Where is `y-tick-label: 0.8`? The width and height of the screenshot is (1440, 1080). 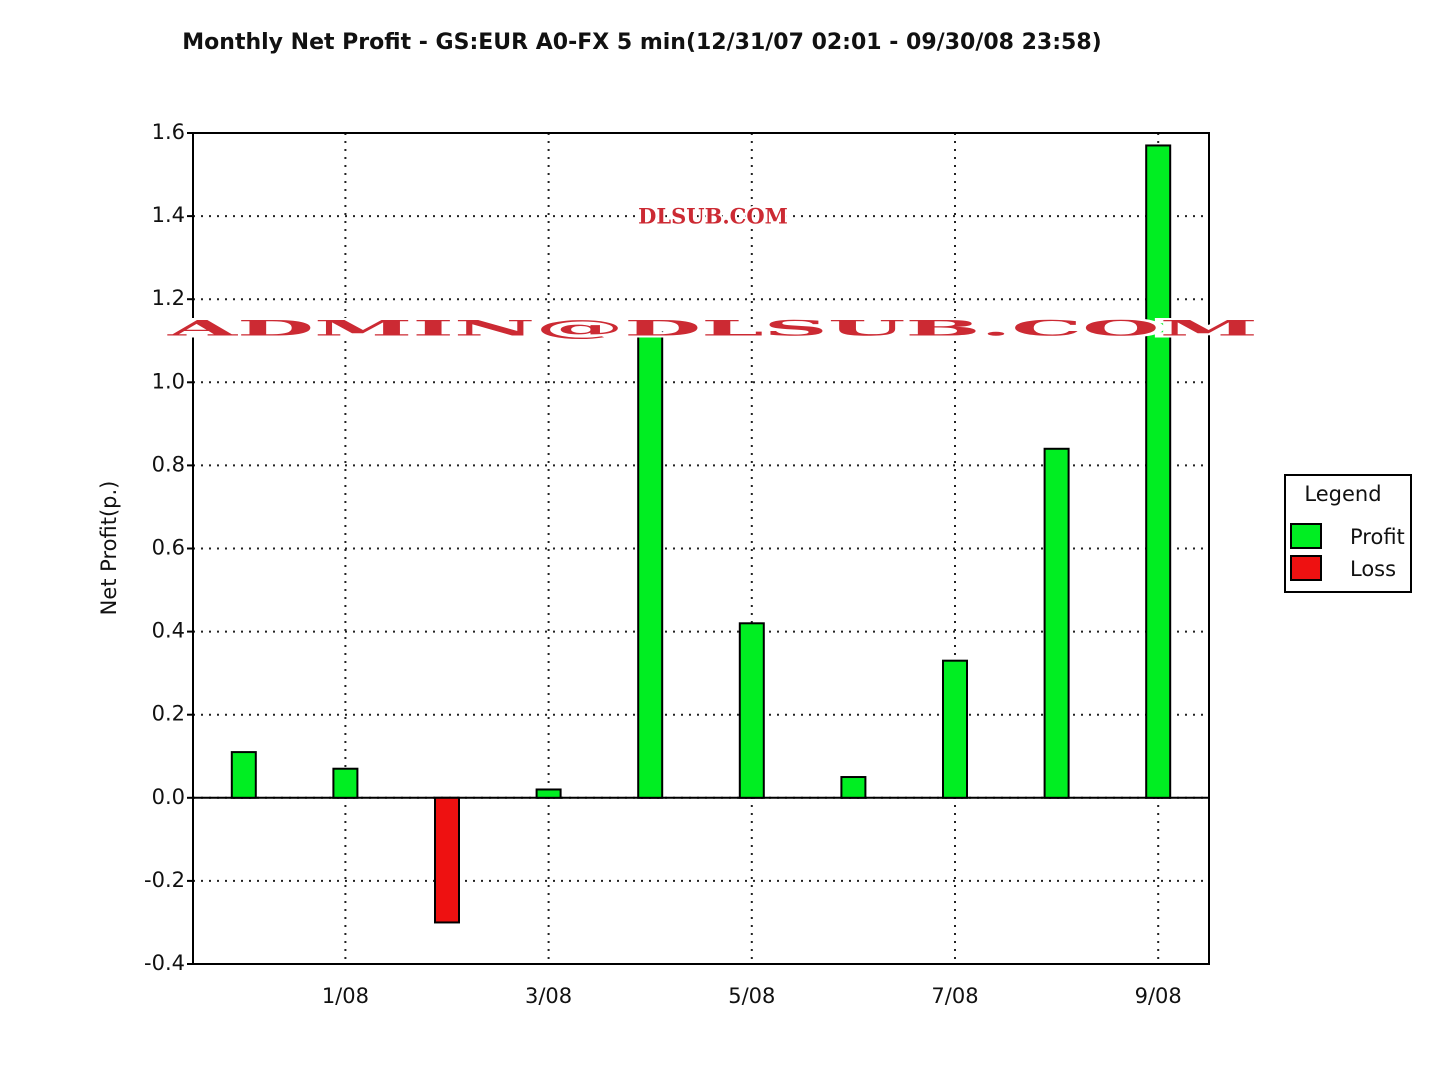
y-tick-label: 0.8 is located at coordinates (168, 464).